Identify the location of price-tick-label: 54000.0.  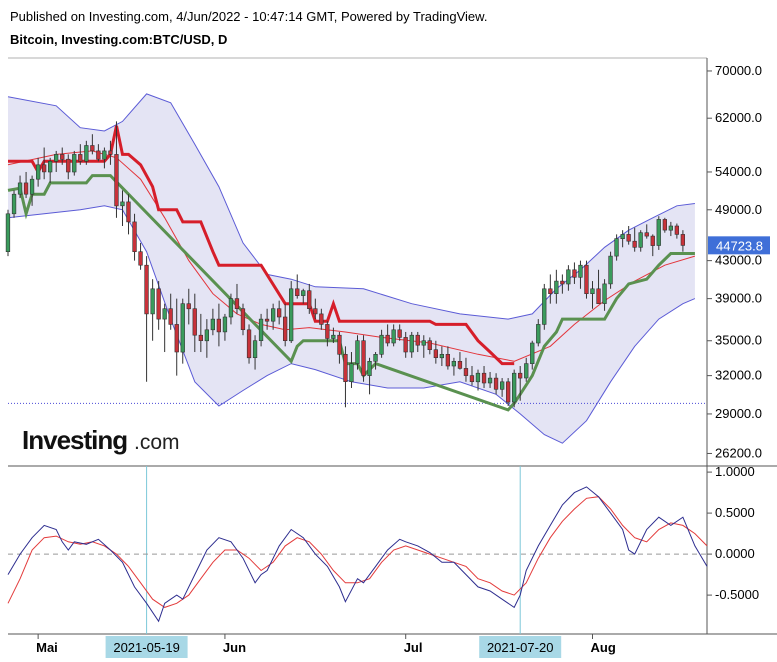
(738, 171).